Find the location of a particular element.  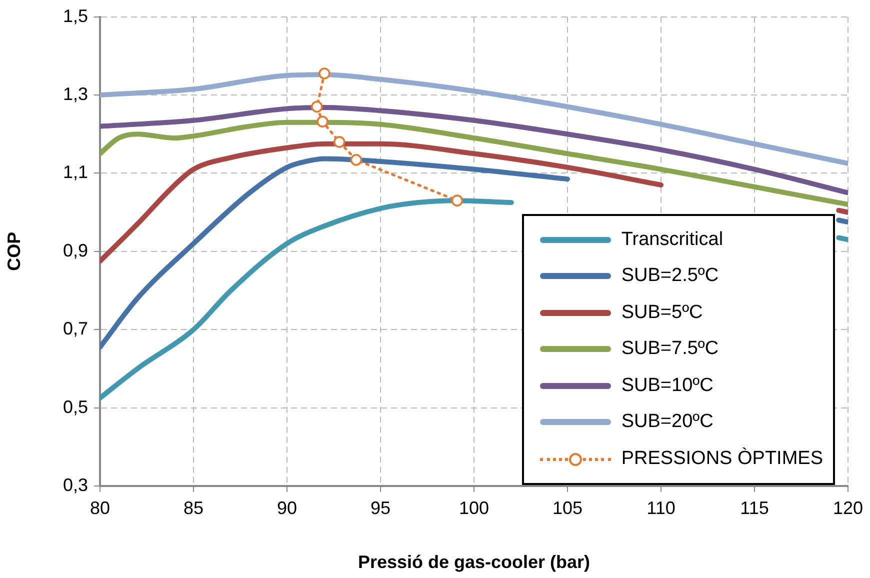

y-tick-label: 1,3 is located at coordinates (75, 94).